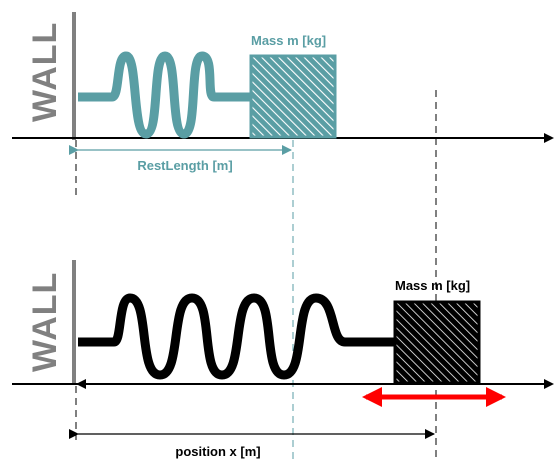 This screenshot has width=554, height=462. I want to click on motion-arrowhead-left, so click(372, 397).